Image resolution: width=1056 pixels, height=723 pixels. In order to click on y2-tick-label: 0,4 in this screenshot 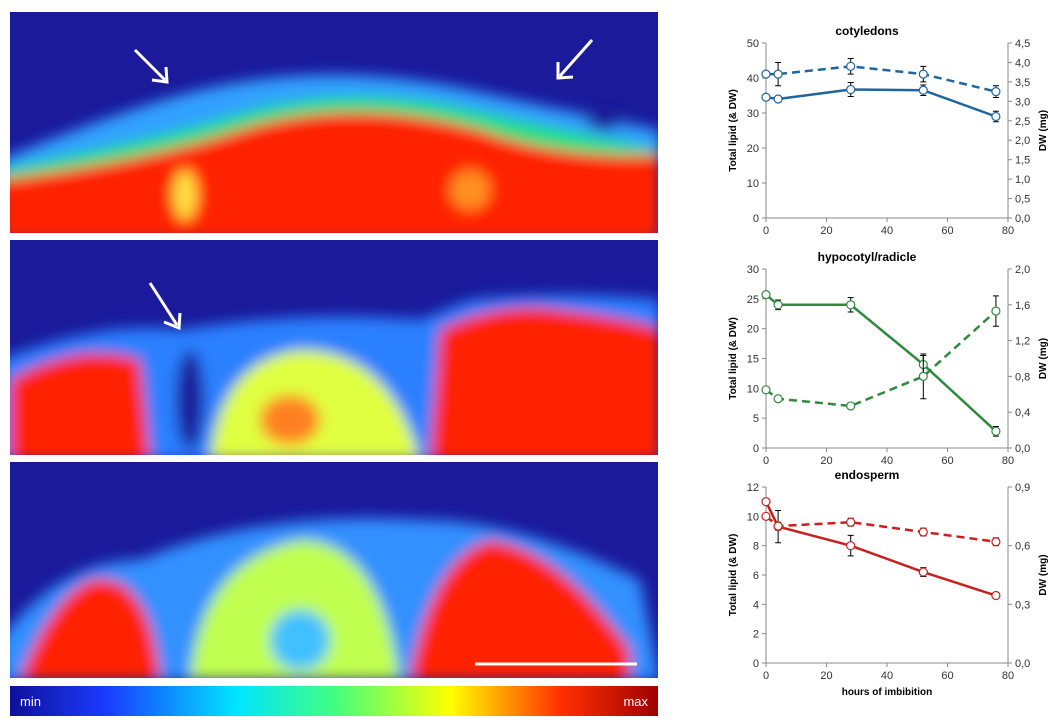, I will do `click(1022, 413)`.